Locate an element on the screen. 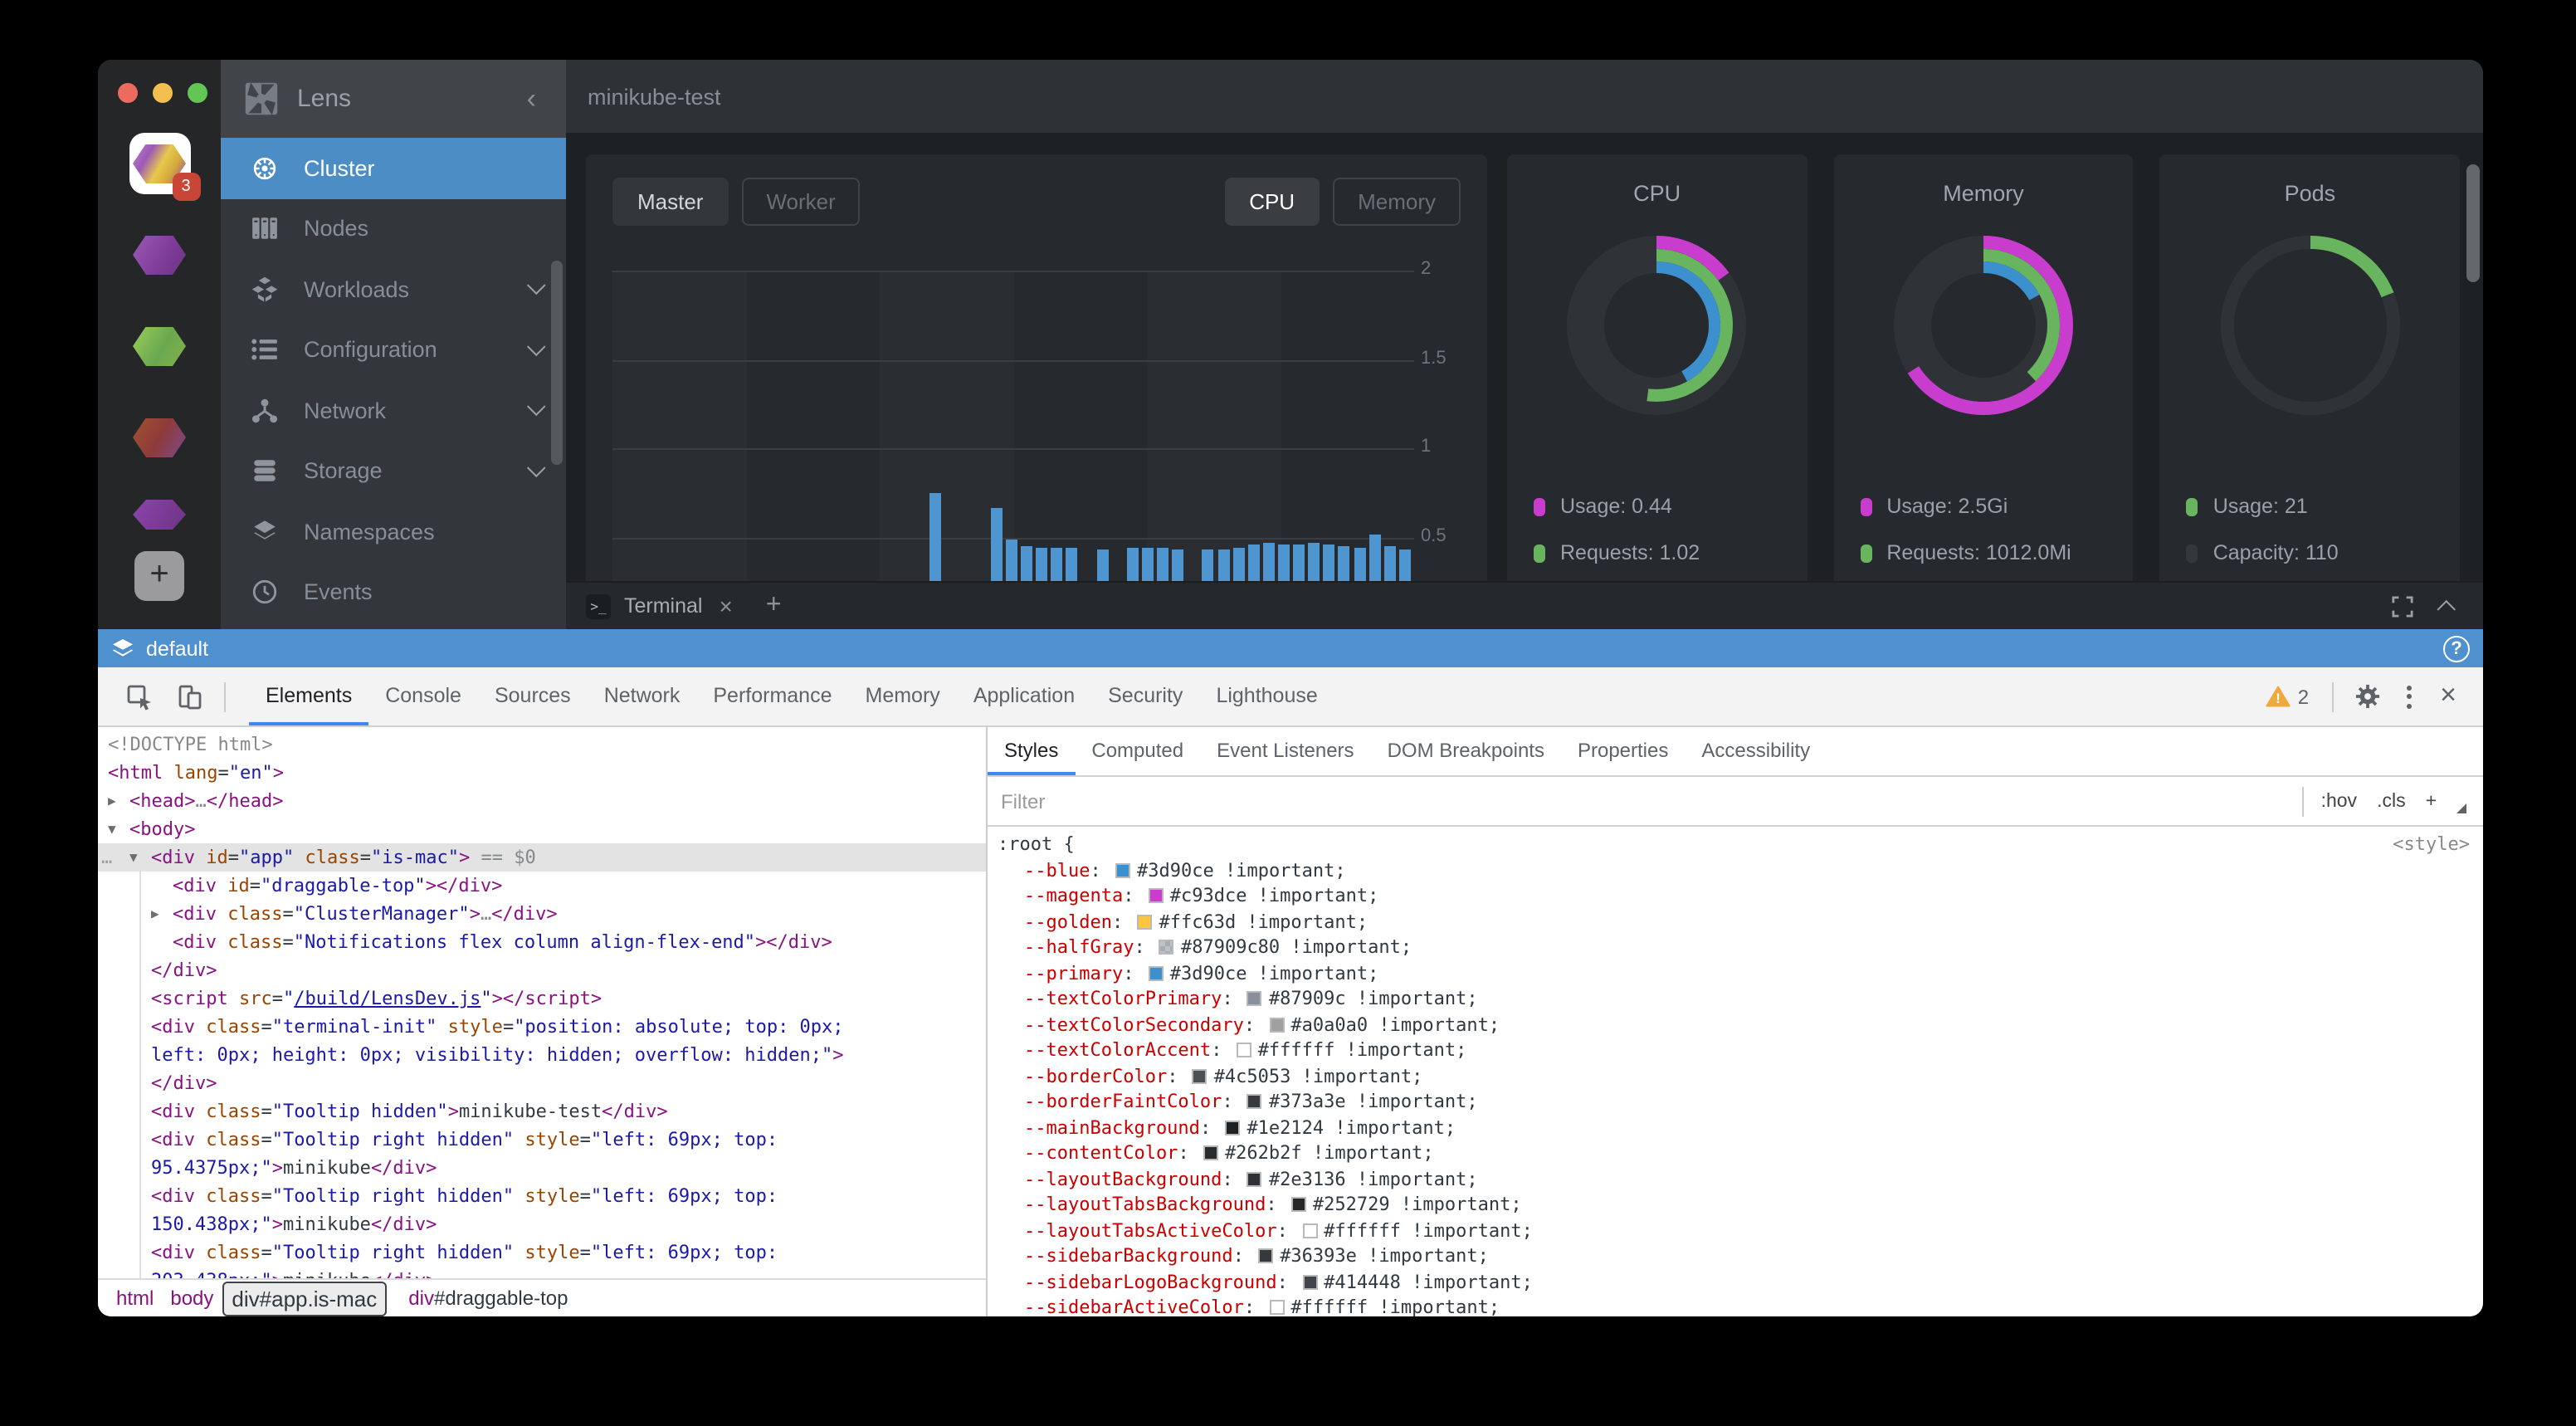  sidebar-item-namespaces: Namespaces is located at coordinates (393, 531).